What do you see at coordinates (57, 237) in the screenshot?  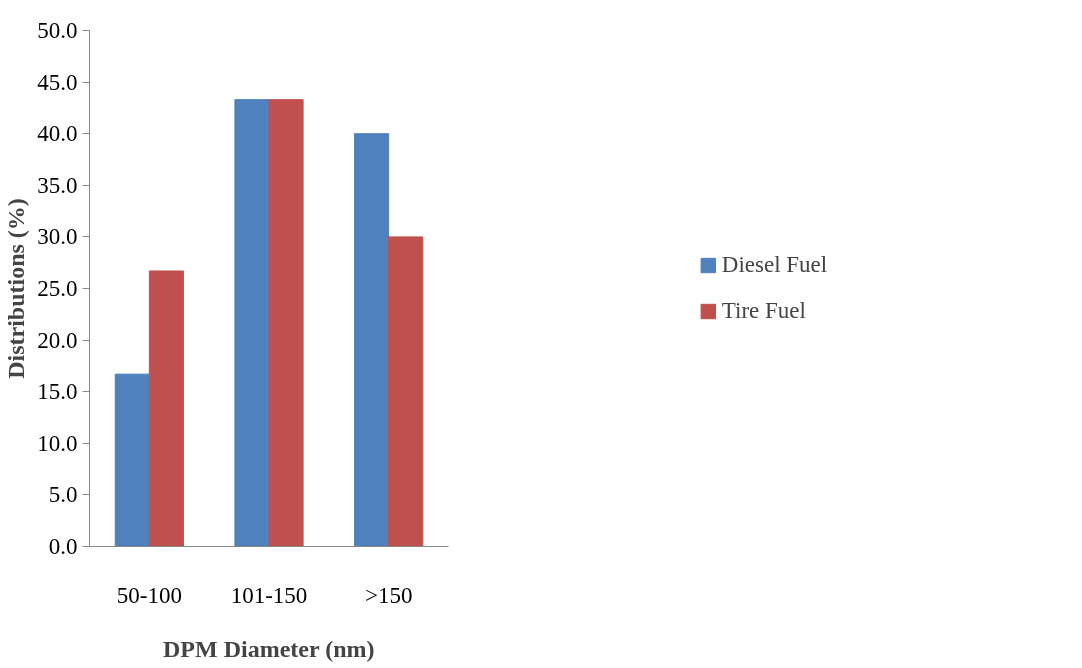 I see `y-tick-label: 30.0` at bounding box center [57, 237].